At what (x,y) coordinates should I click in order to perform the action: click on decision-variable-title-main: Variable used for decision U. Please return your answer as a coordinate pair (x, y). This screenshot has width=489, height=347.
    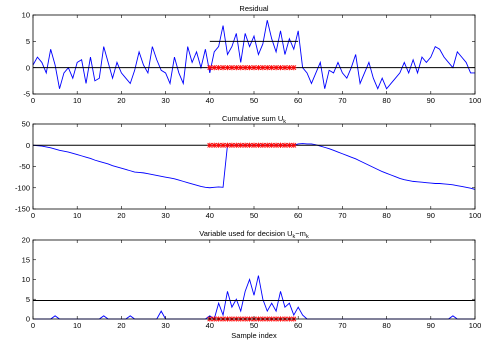
    Looking at the image, I should click on (245, 233).